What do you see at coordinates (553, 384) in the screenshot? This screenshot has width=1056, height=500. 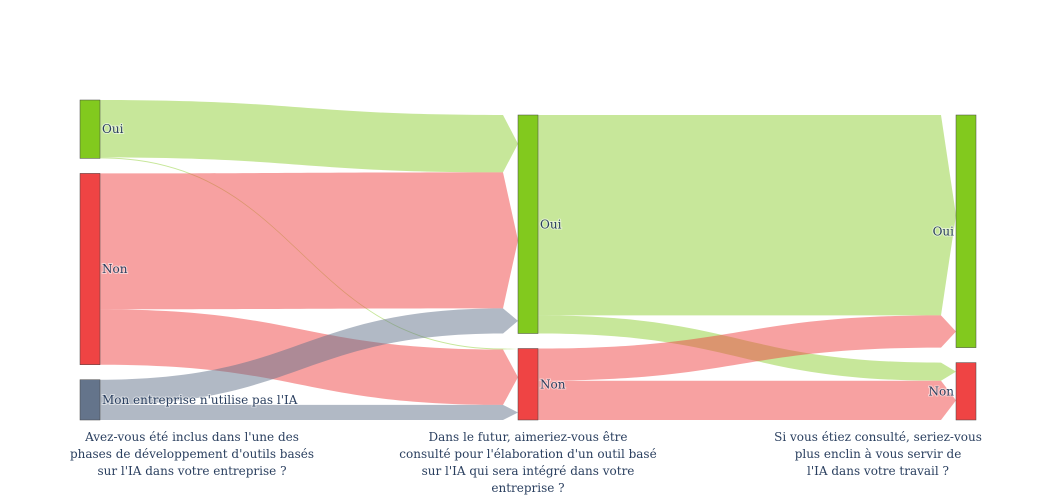 I see `node-label-q2_non: Non` at bounding box center [553, 384].